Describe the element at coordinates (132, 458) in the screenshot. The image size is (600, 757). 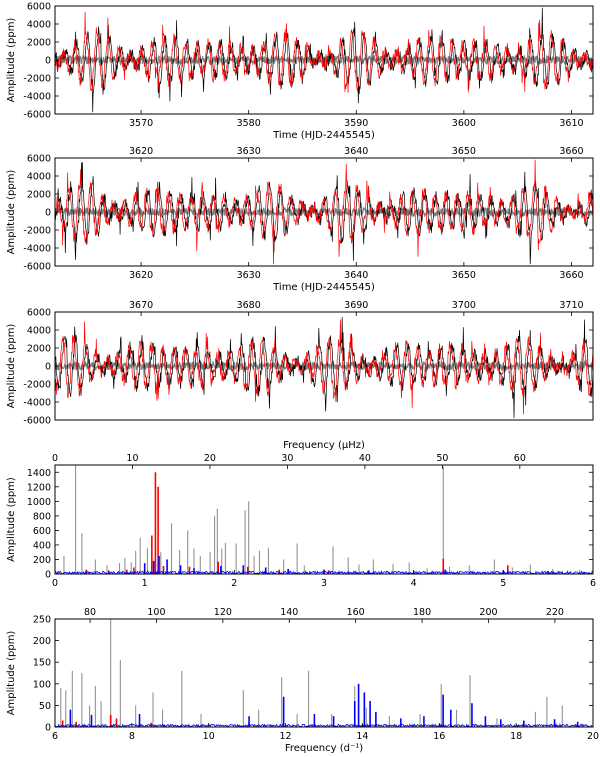
I see `top-x-tick-label: 10` at that location.